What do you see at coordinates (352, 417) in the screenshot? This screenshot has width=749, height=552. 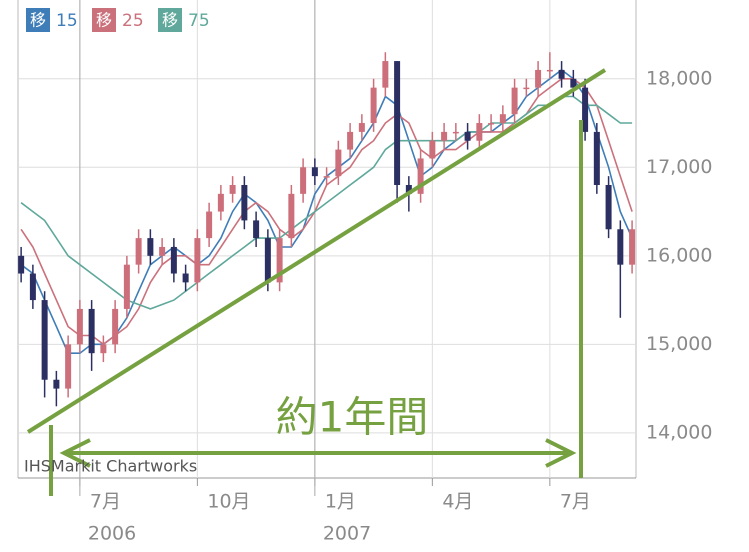 I see `annotation-text: 約1年間` at bounding box center [352, 417].